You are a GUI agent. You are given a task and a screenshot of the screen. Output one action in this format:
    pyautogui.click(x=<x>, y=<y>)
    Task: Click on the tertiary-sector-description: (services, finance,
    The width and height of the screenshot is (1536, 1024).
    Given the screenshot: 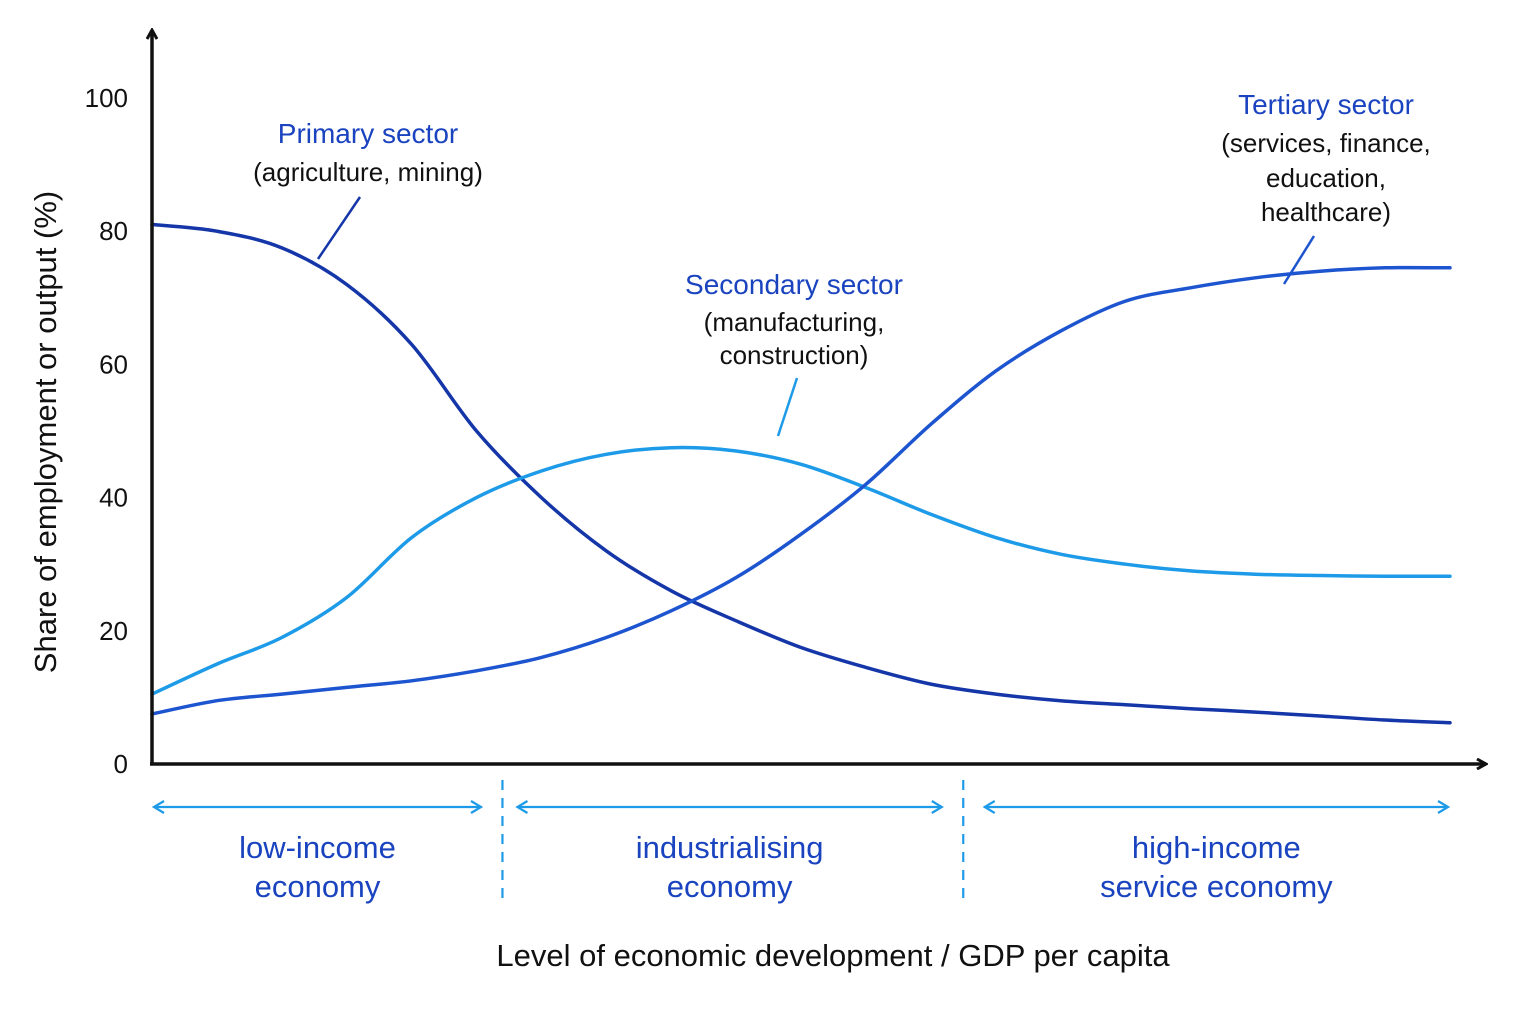 What is the action you would take?
    pyautogui.click(x=1326, y=143)
    